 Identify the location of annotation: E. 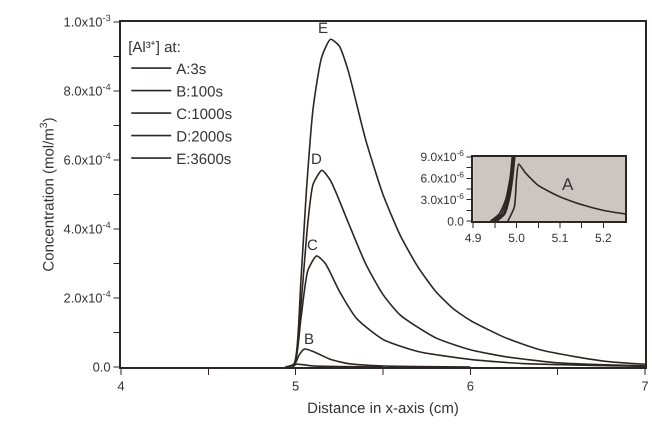
(323, 28).